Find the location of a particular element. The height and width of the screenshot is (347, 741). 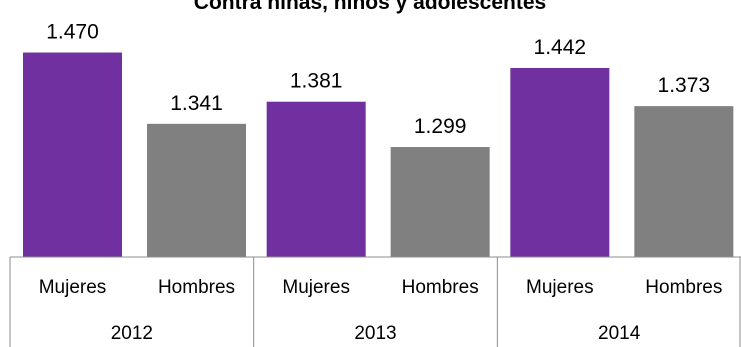

data-label-mujeres-2014: 1.442 is located at coordinates (560, 47).